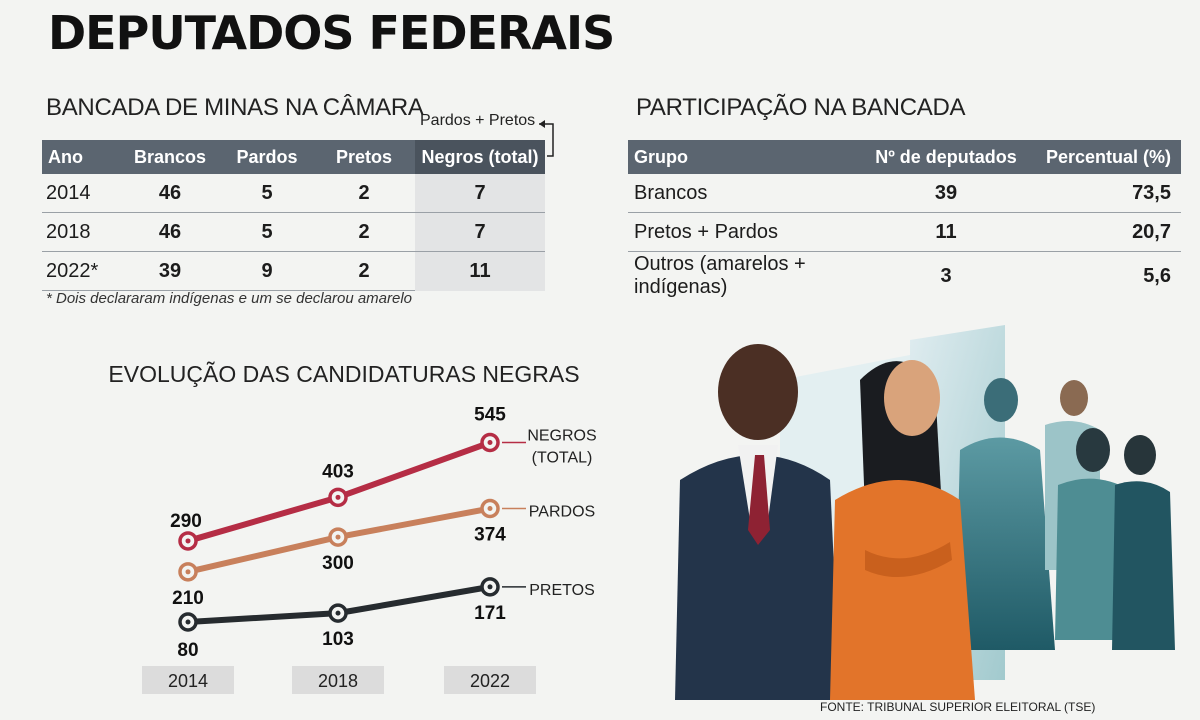 The width and height of the screenshot is (1200, 720). What do you see at coordinates (746, 193) in the screenshot?
I see `table-cell: Brancos` at bounding box center [746, 193].